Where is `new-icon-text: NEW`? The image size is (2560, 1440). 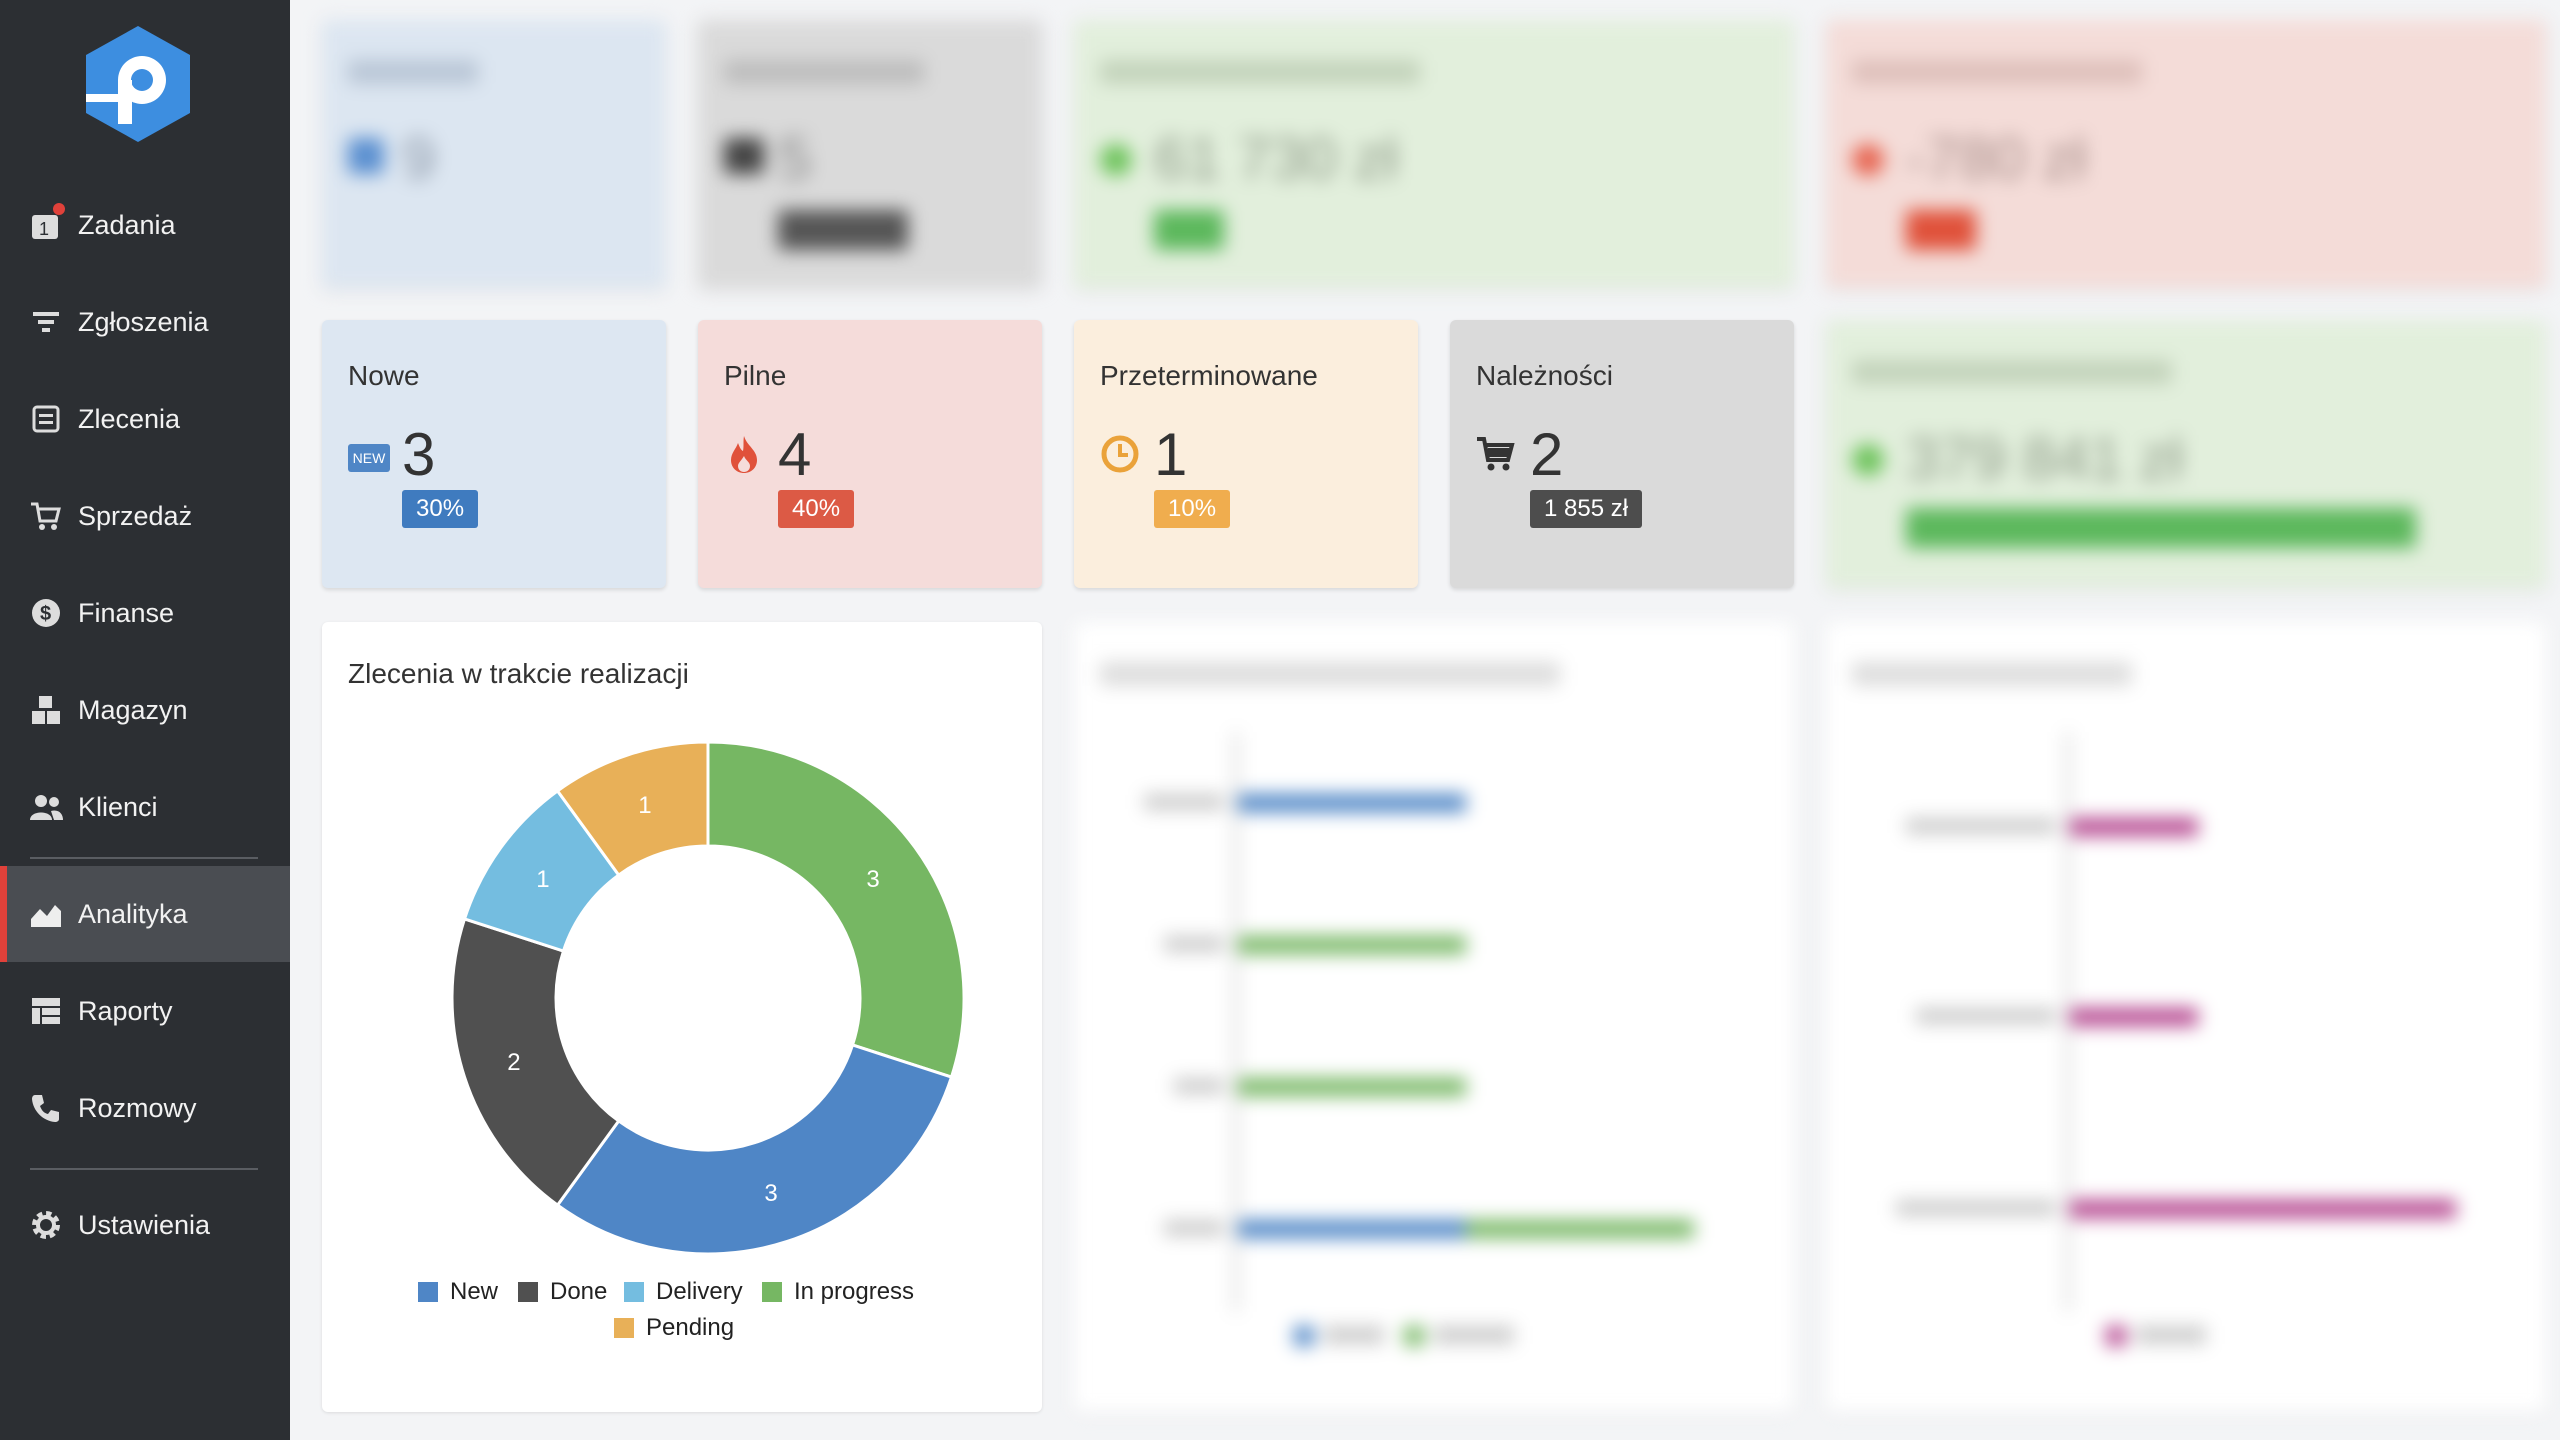
new-icon-text: NEW is located at coordinates (369, 458).